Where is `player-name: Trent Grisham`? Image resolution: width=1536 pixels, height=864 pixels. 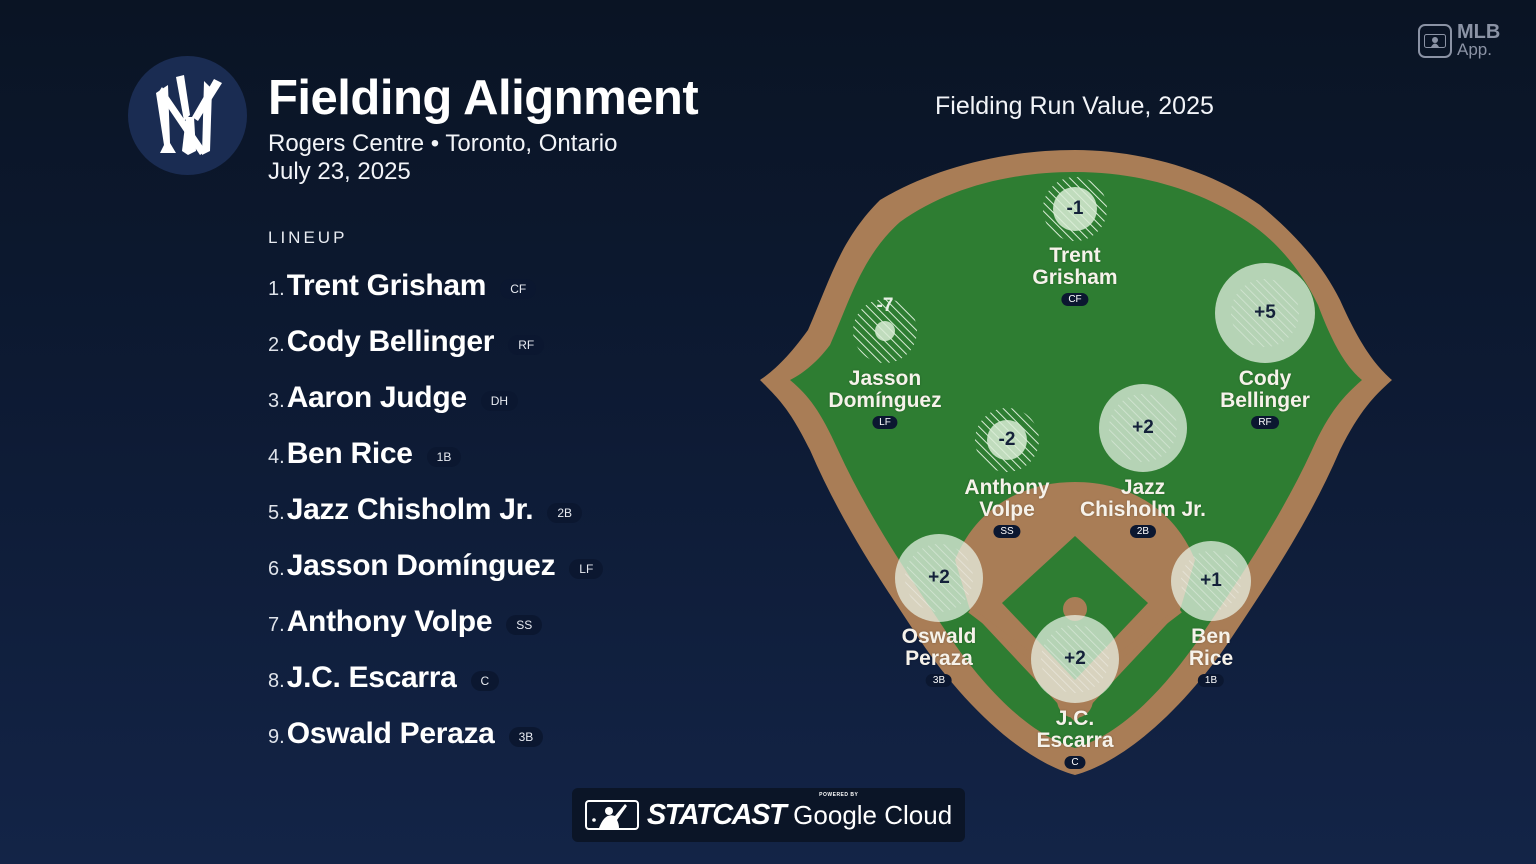
player-name: Trent Grisham is located at coordinates (386, 285).